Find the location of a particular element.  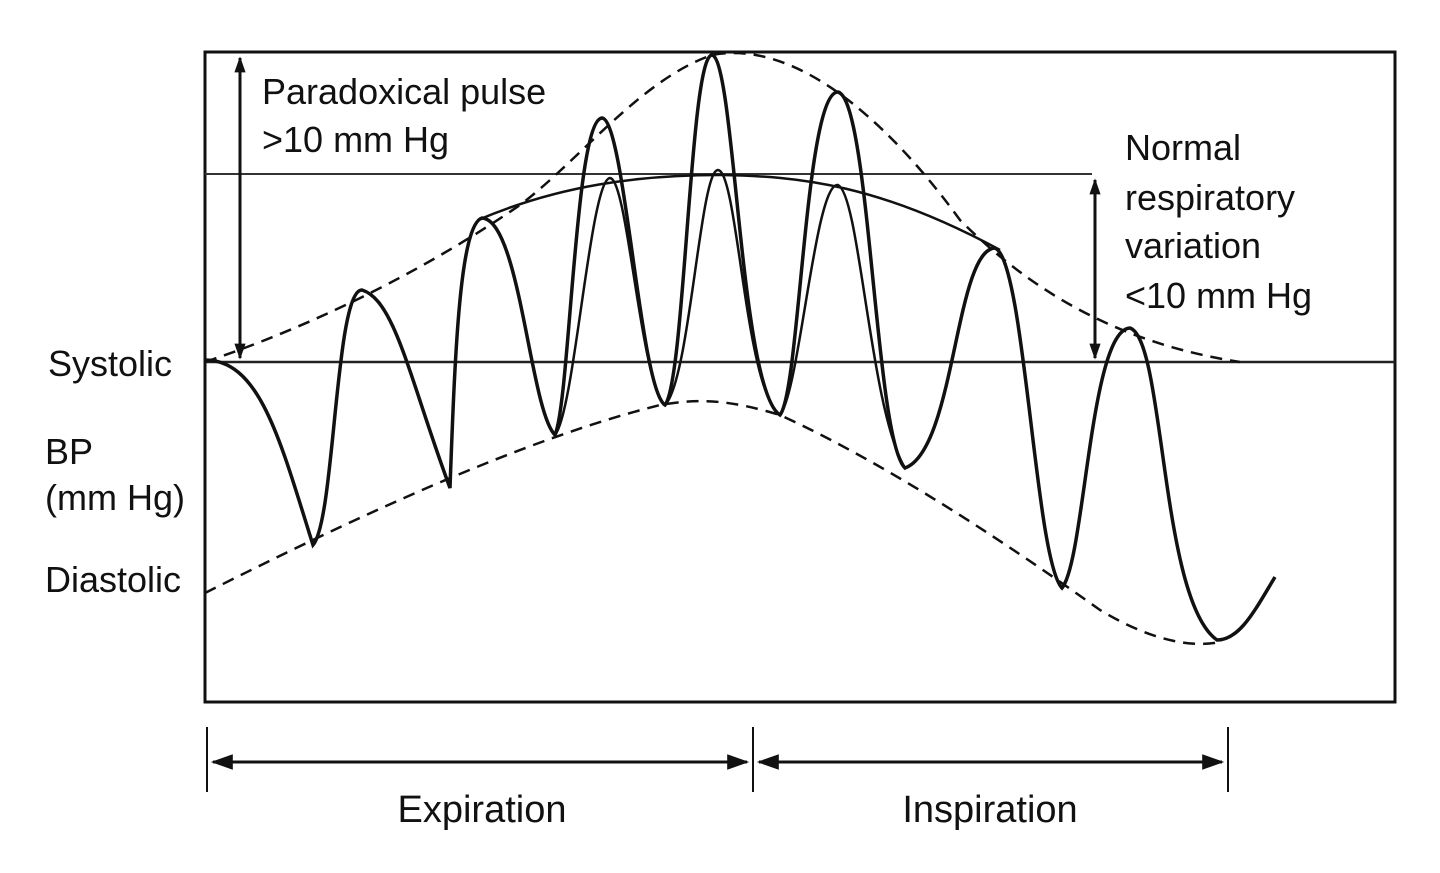

paradoxical-pulse-threshold: >10 mm Hg is located at coordinates (355, 139).